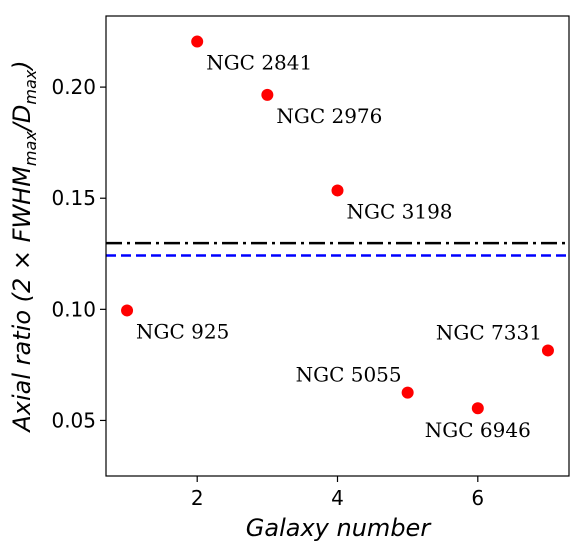  Describe the element at coordinates (30, 148) in the screenshot. I see `y-axis-title-sub1: max` at that location.